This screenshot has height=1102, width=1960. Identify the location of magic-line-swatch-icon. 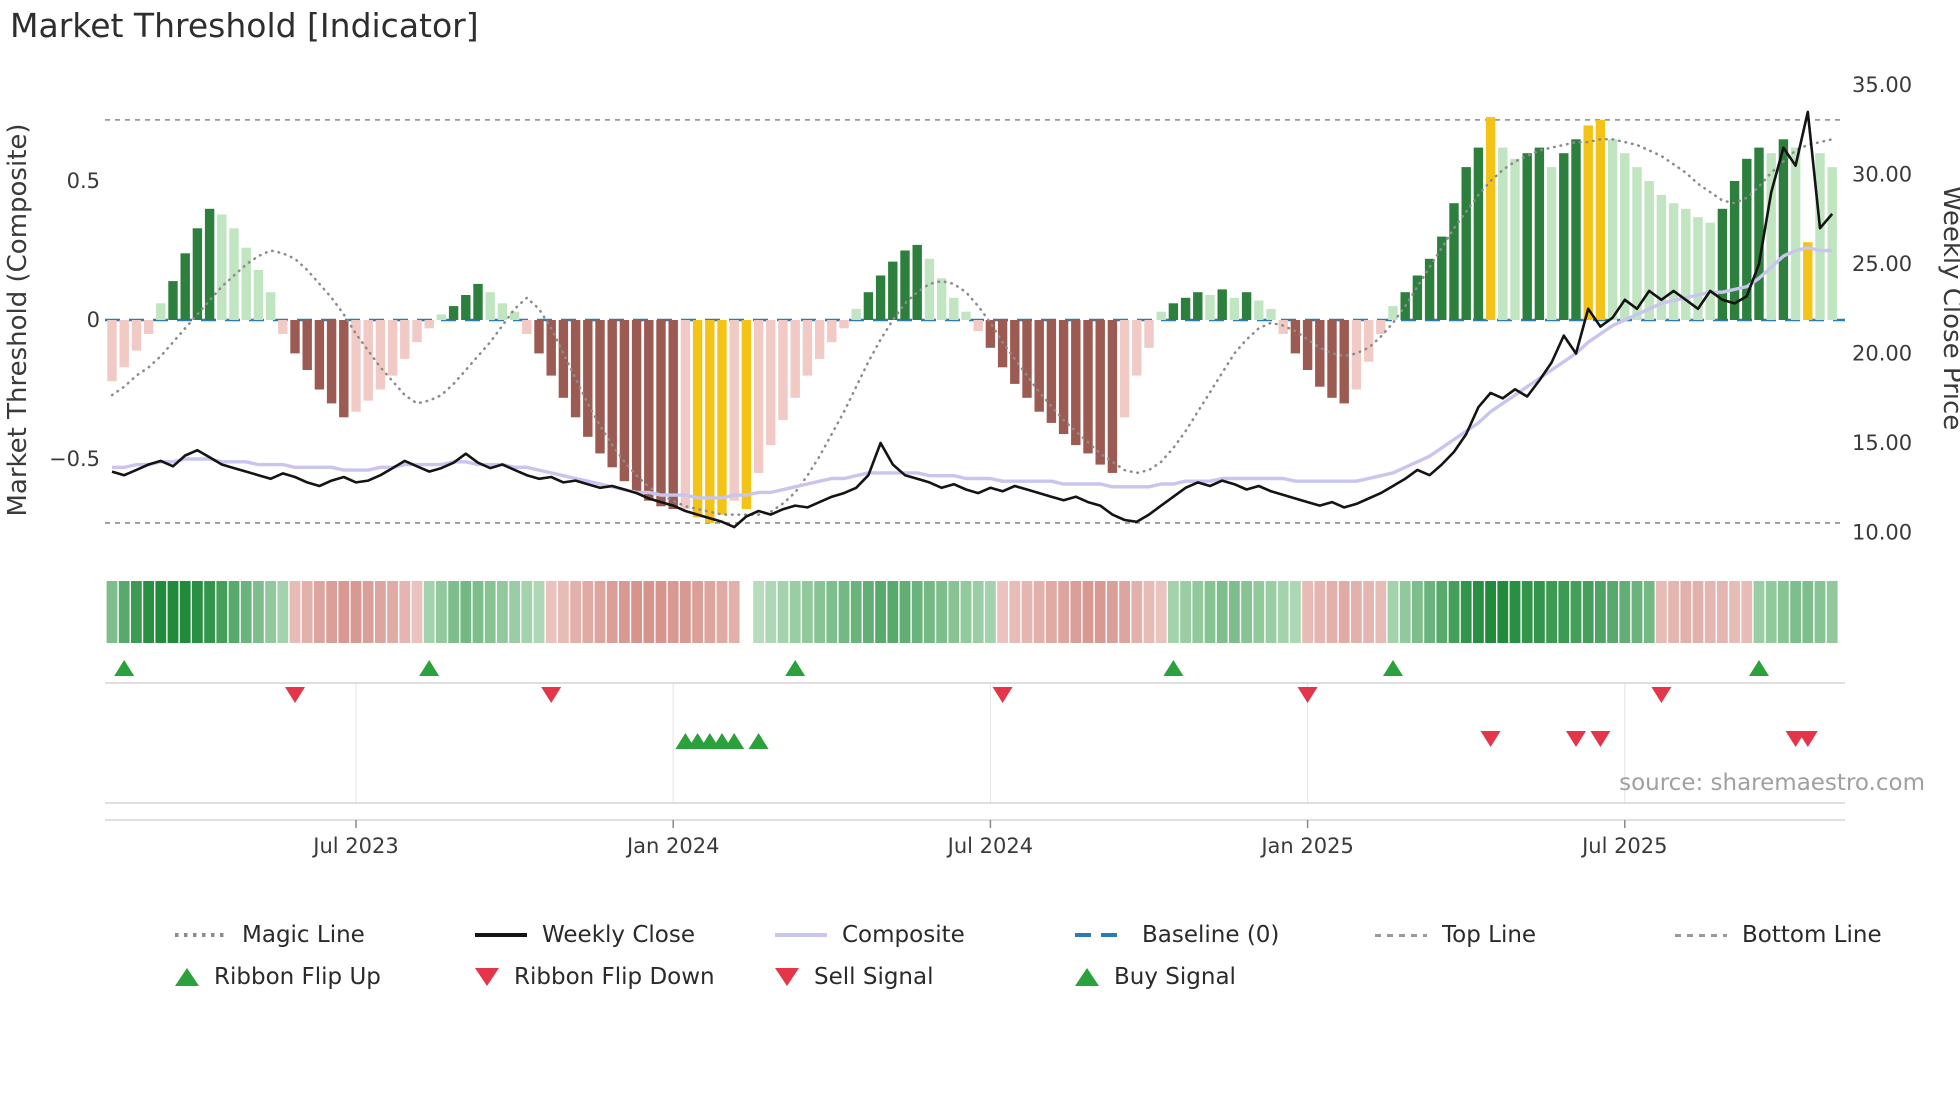
(201, 935).